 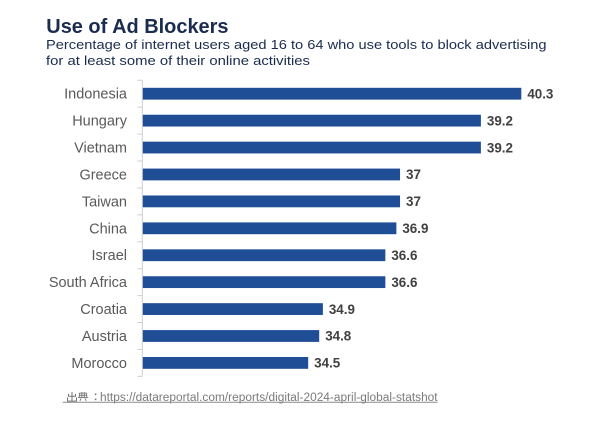 What do you see at coordinates (108, 229) in the screenshot?
I see `svg-text: China` at bounding box center [108, 229].